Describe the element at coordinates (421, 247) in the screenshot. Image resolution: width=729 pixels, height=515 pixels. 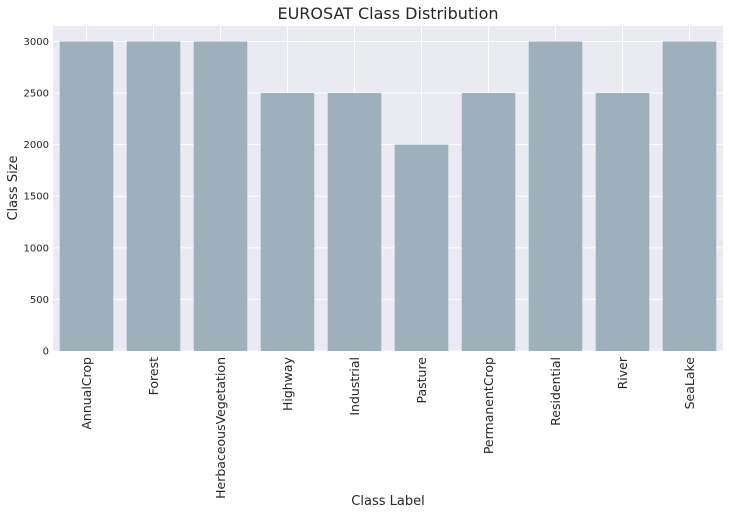
I see `bar-pasture` at that location.